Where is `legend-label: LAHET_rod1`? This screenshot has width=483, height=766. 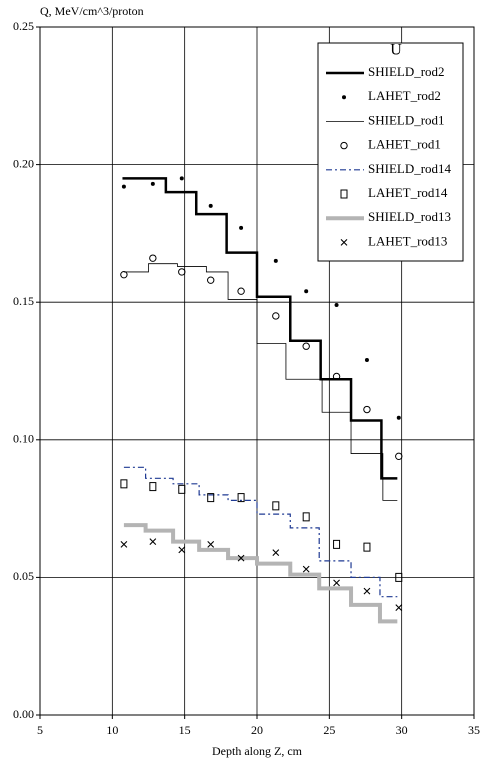 legend-label: LAHET_rod1 is located at coordinates (404, 144).